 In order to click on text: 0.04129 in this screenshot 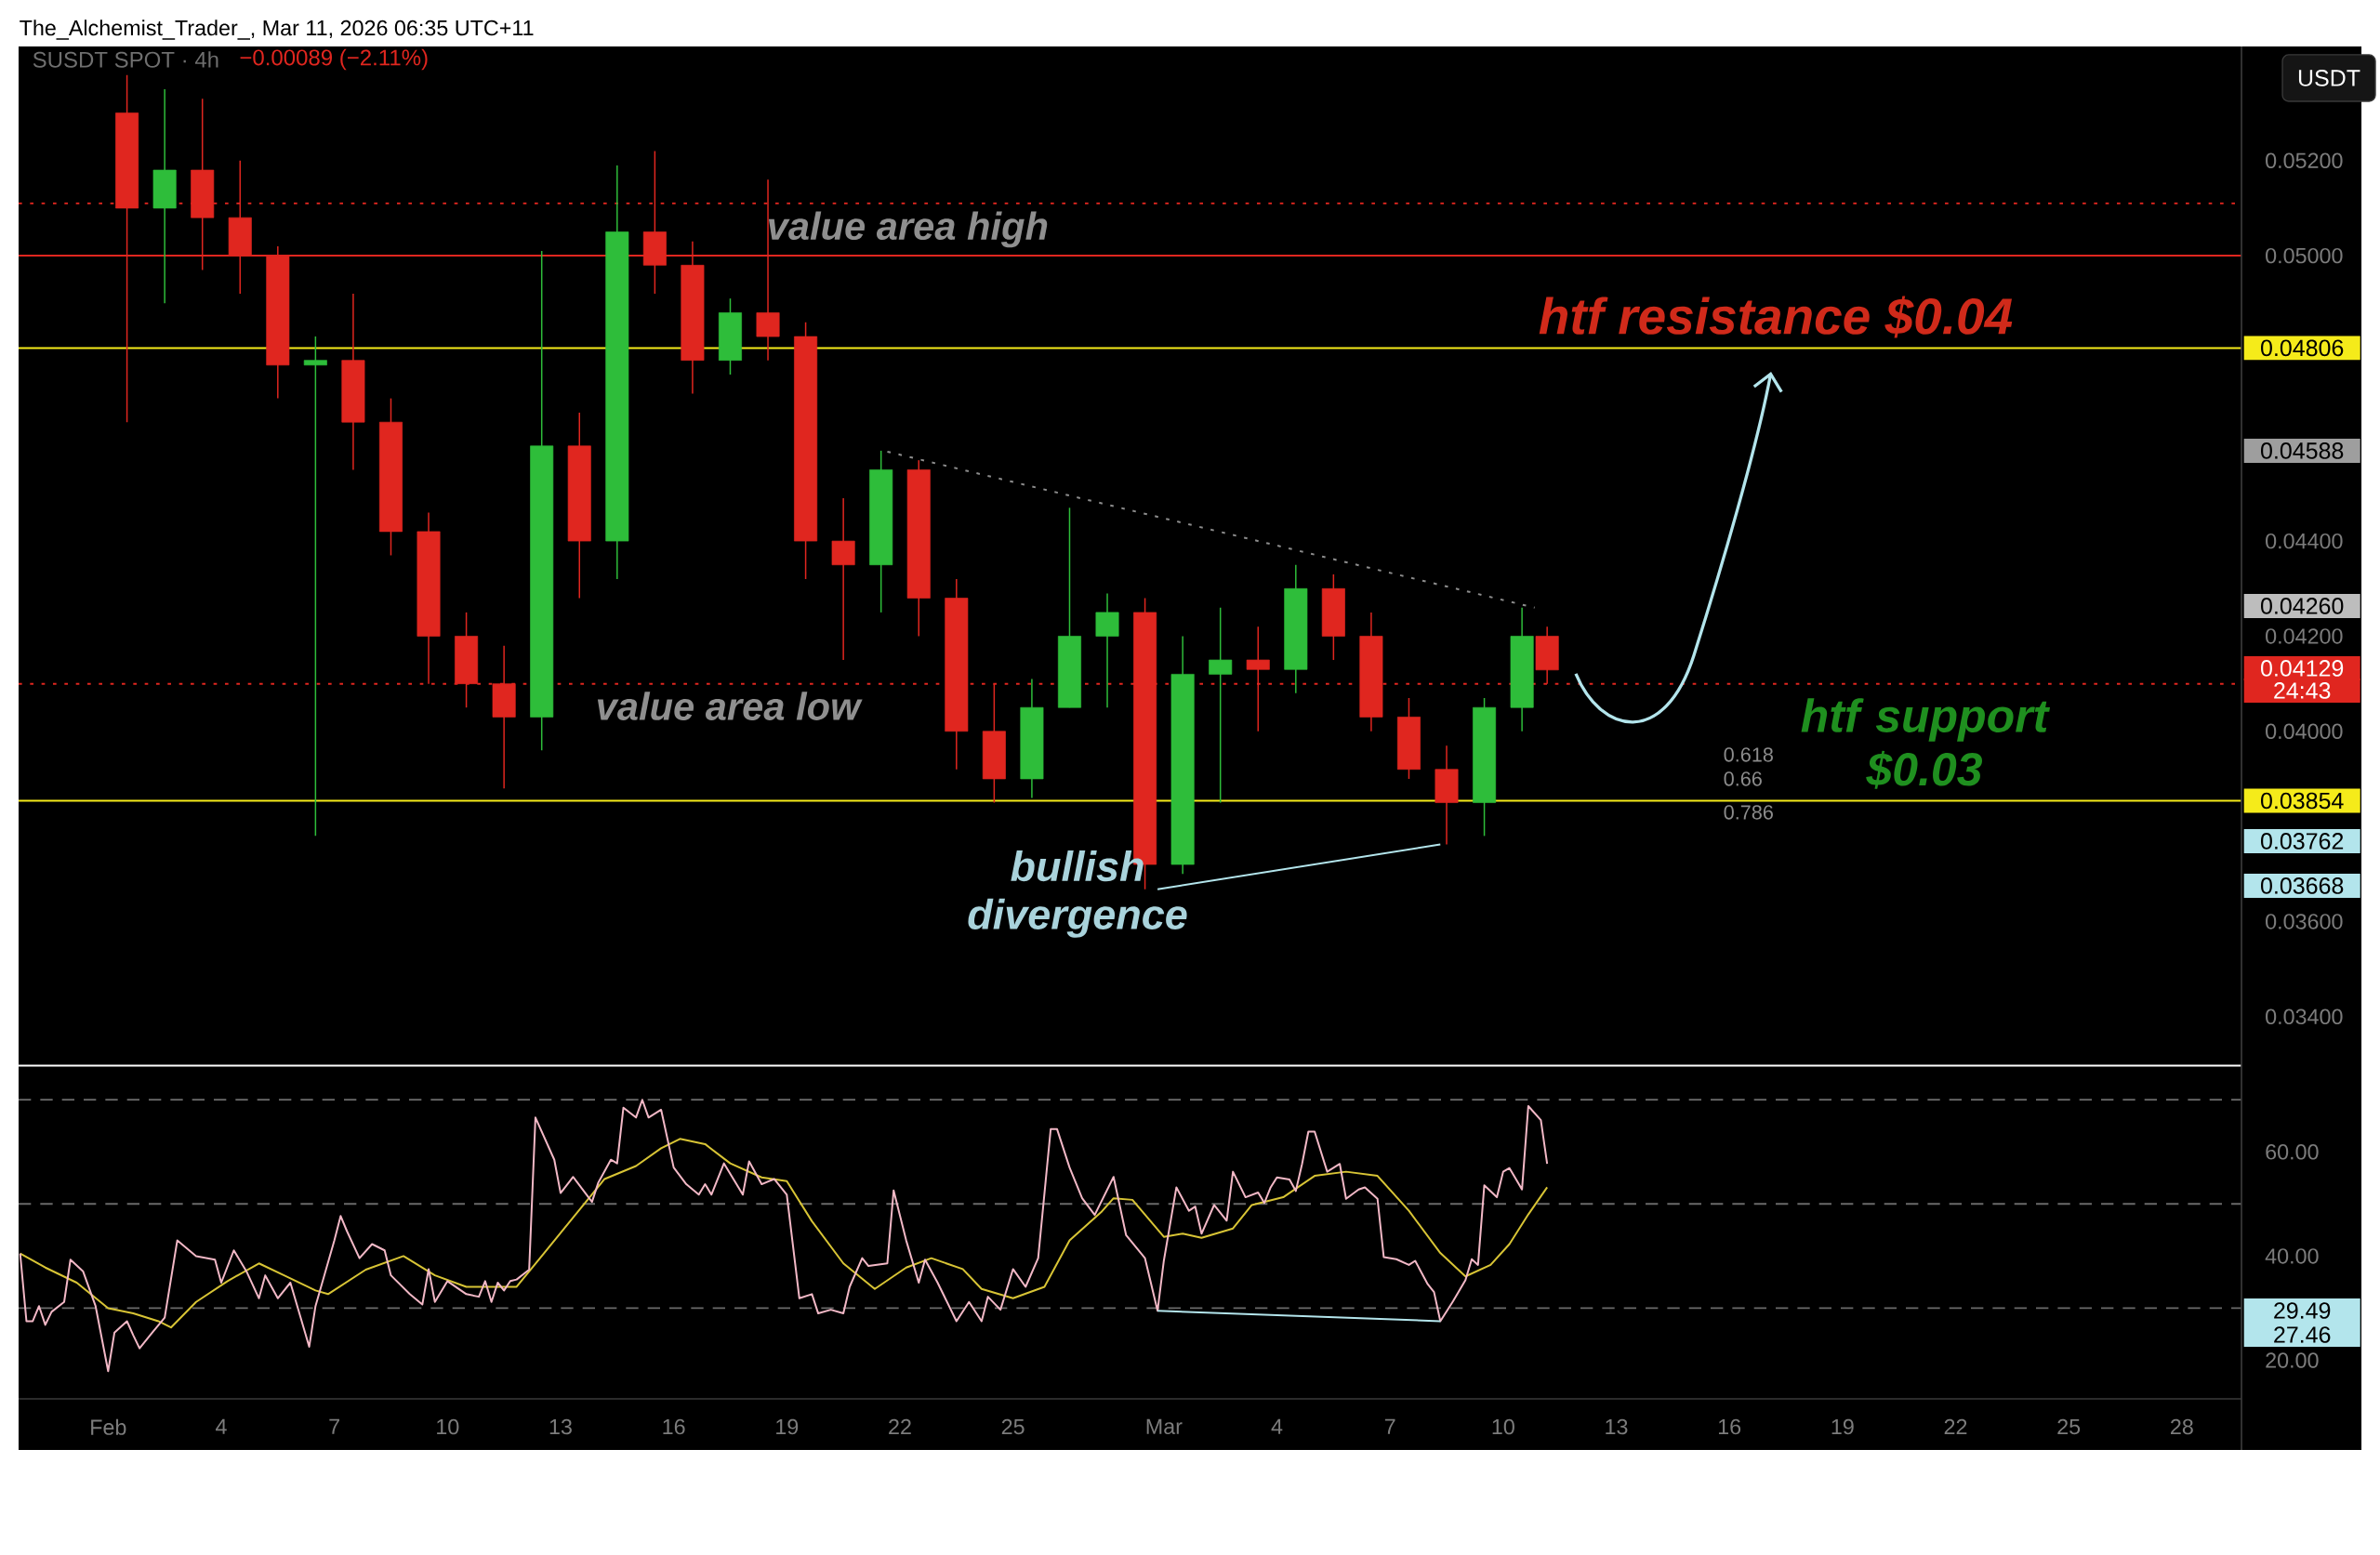, I will do `click(2302, 668)`.